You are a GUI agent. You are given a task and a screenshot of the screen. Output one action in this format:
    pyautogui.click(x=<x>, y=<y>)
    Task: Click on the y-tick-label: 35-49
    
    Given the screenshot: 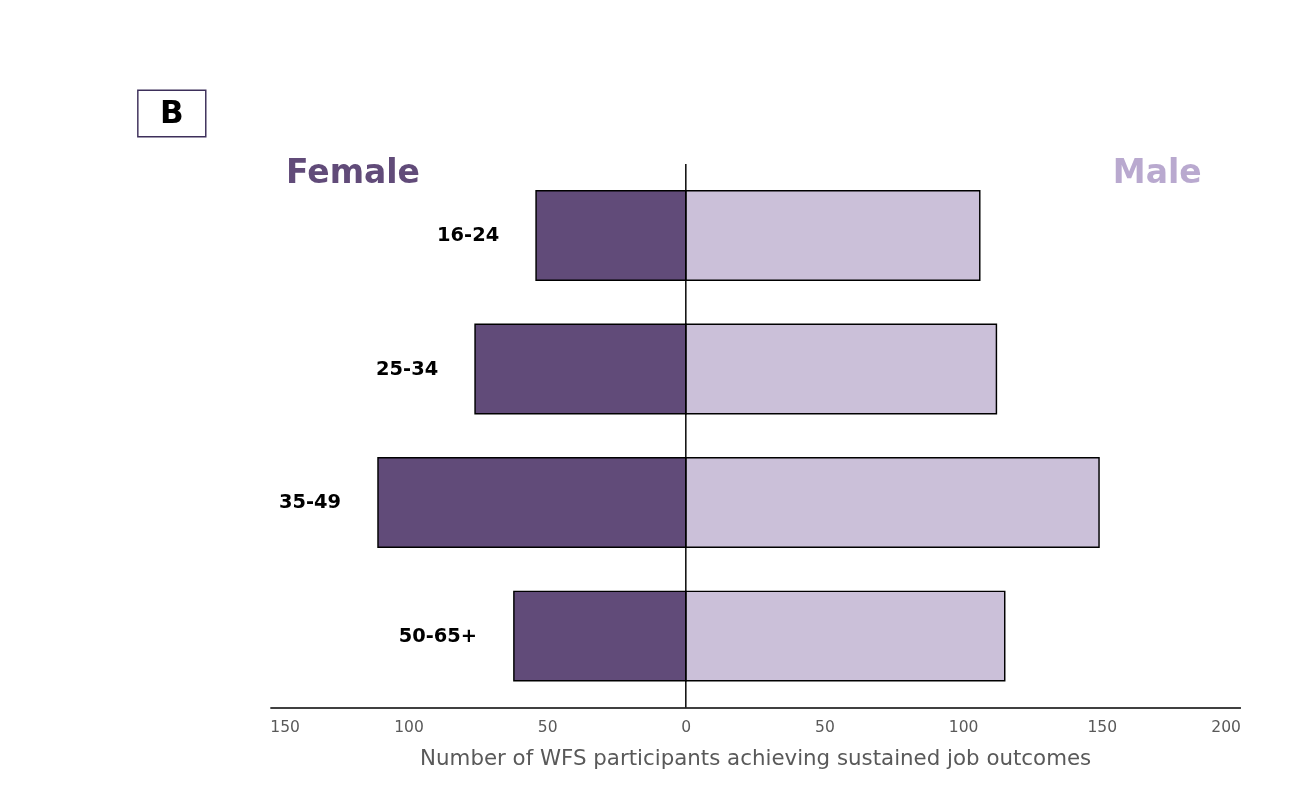 What is the action you would take?
    pyautogui.click(x=310, y=502)
    